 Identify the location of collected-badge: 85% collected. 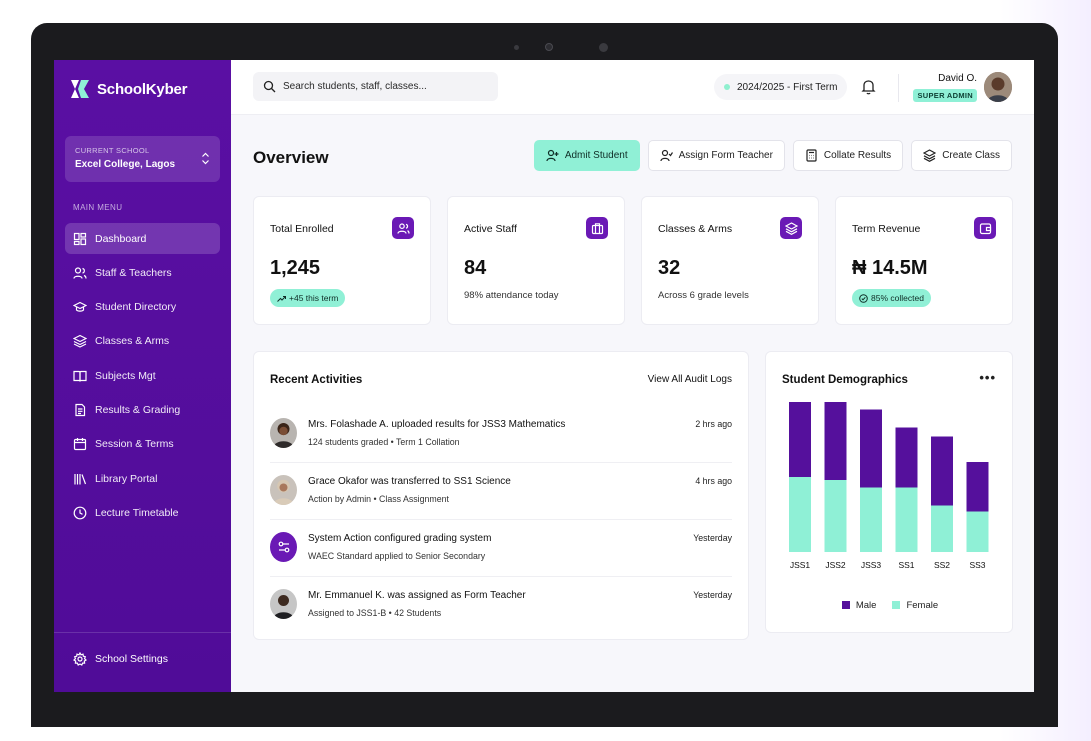
(891, 298).